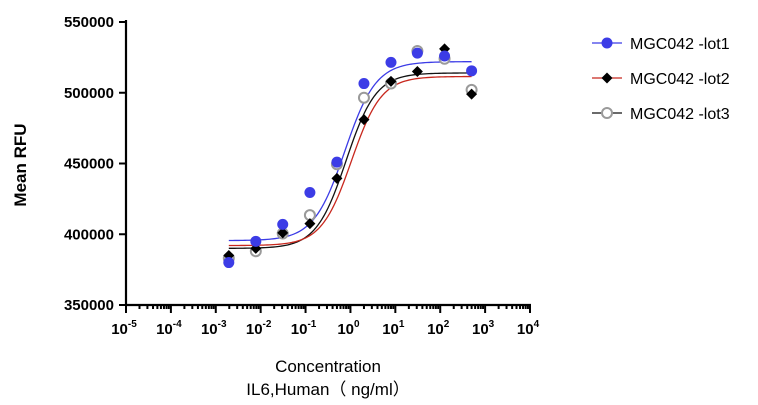 Image resolution: width=758 pixels, height=405 pixels. What do you see at coordinates (89, 305) in the screenshot?
I see `y-tick-label: 350000` at bounding box center [89, 305].